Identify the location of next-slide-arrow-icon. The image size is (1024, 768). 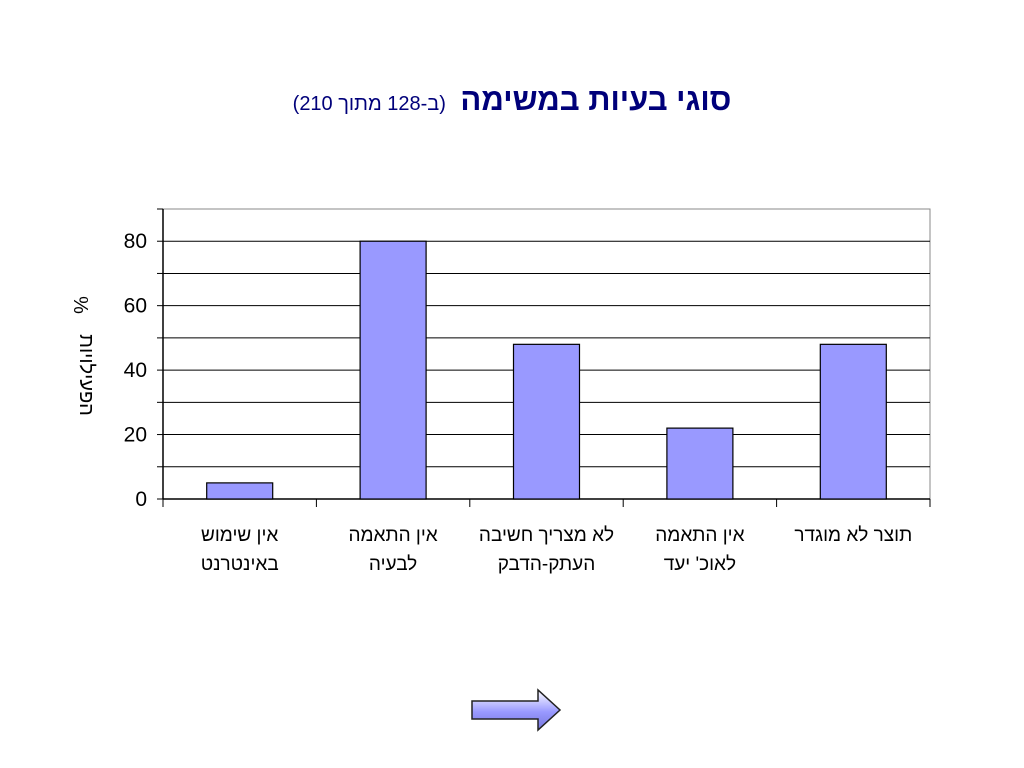
(516, 710).